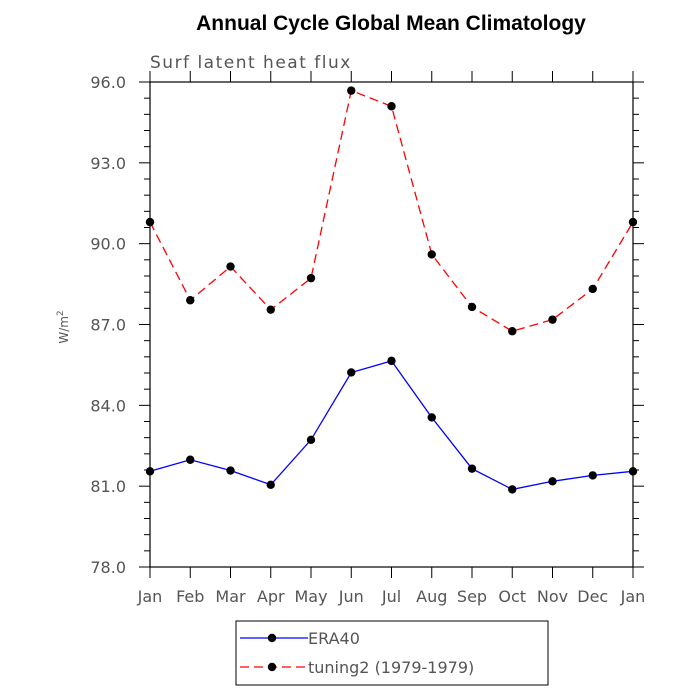 This screenshot has width=700, height=700. Describe the element at coordinates (230, 596) in the screenshot. I see `x-tick-label: Mar` at that location.